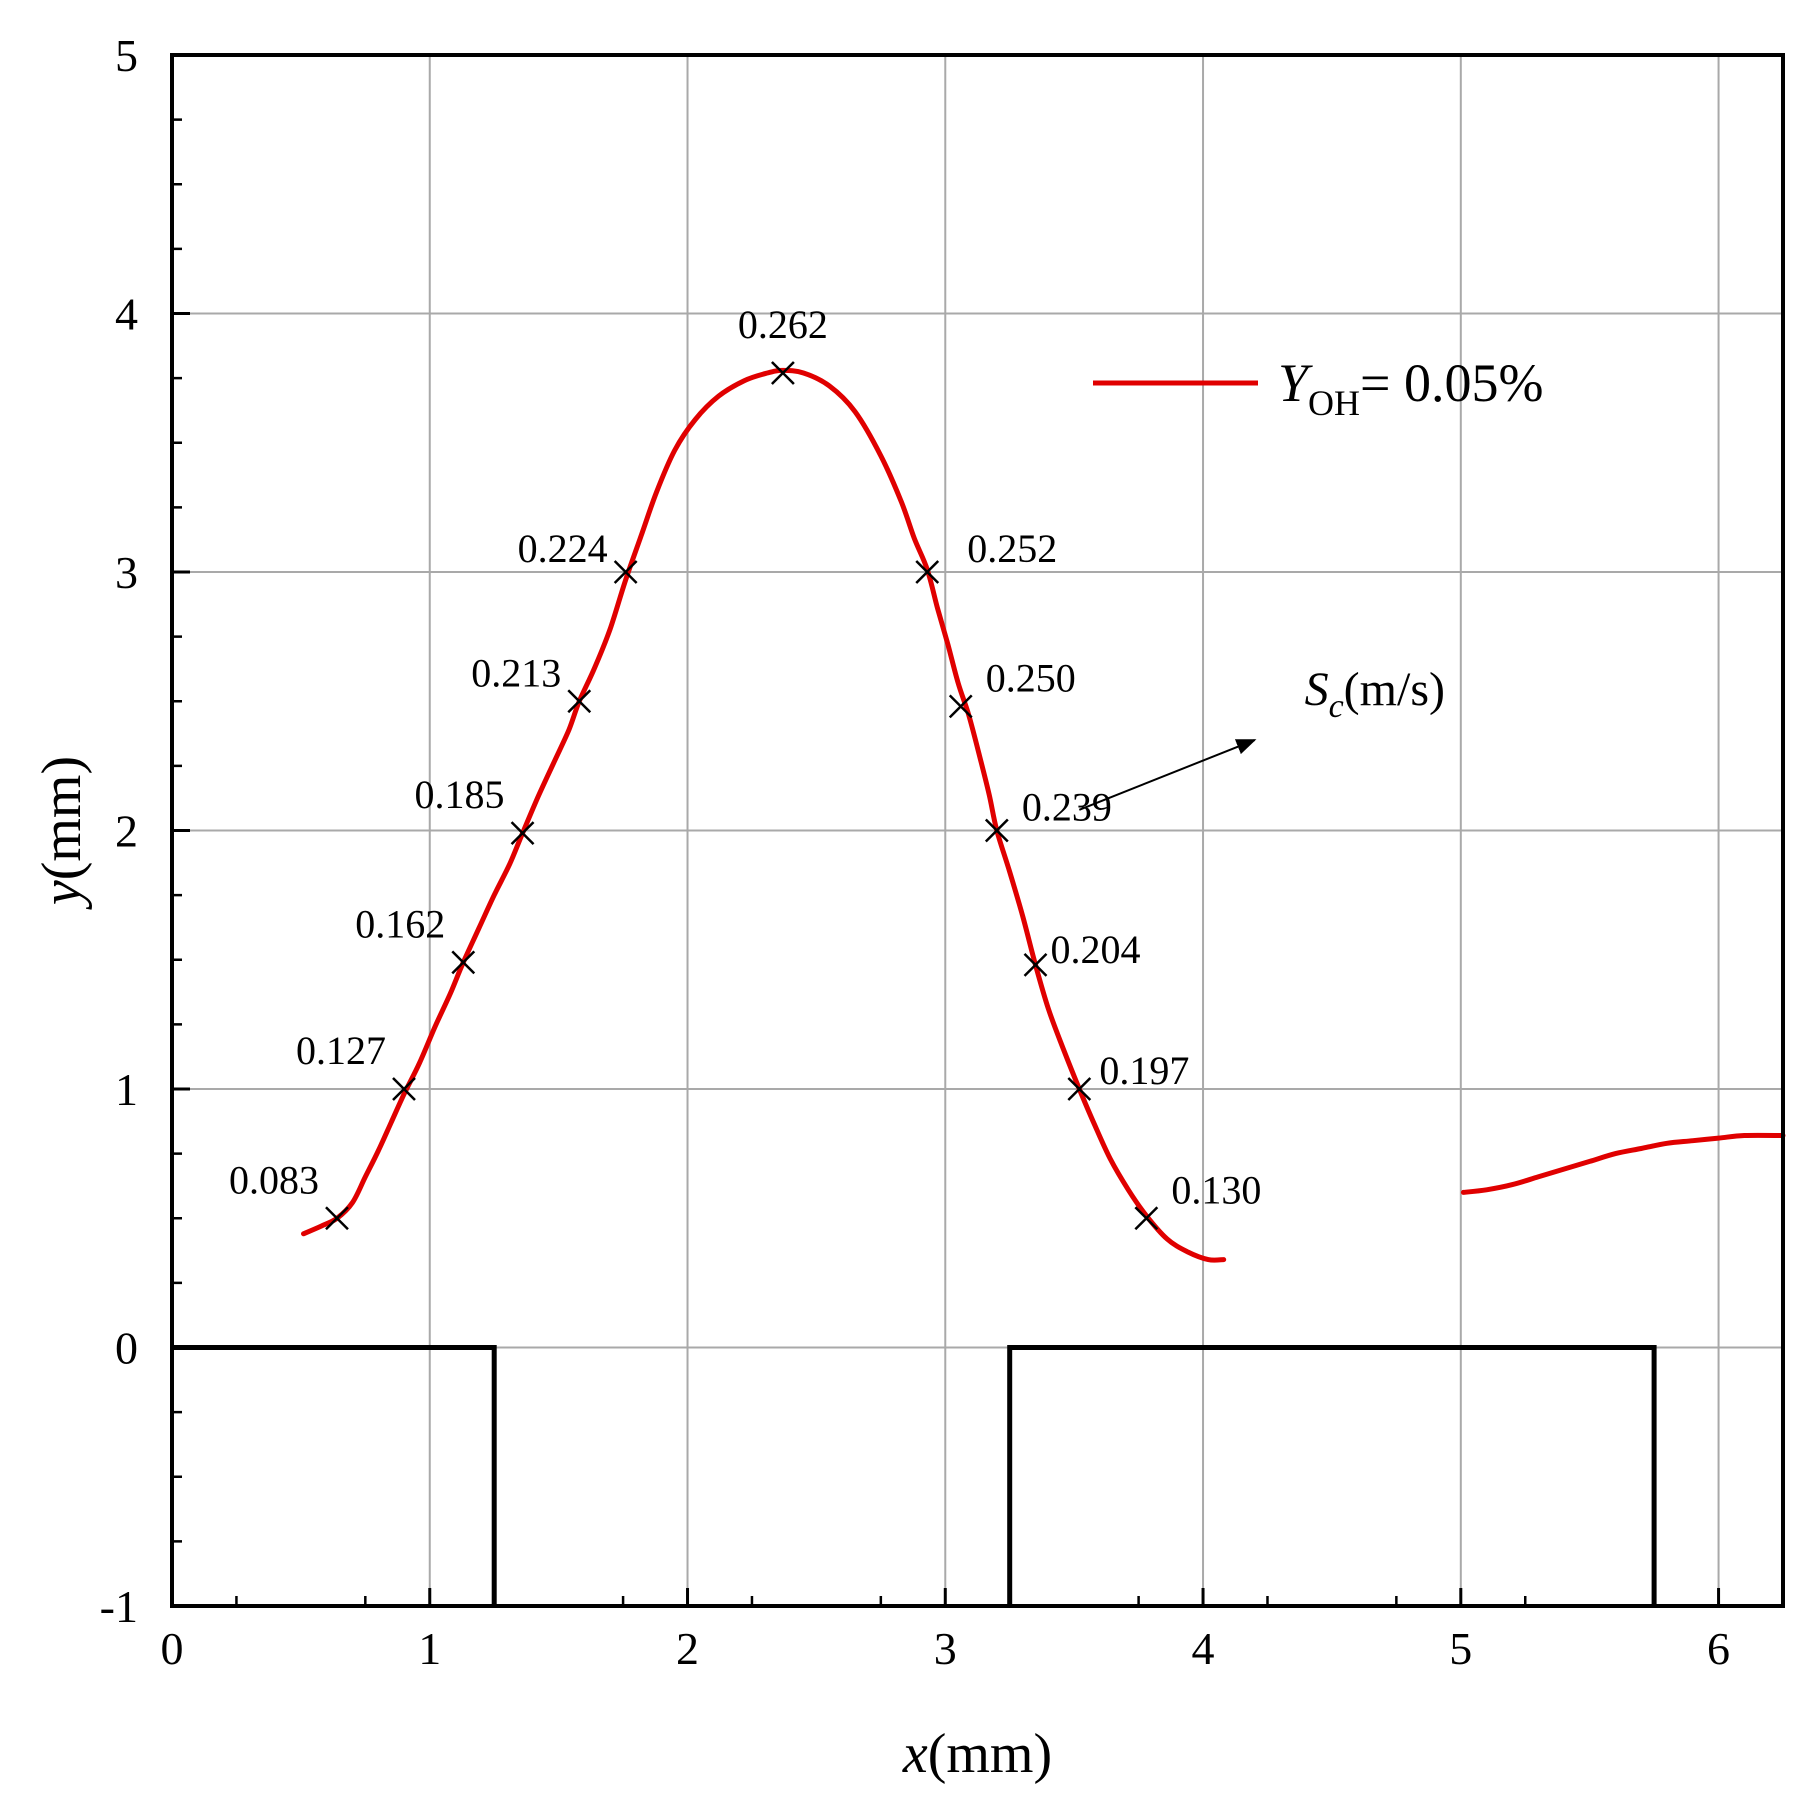  Describe the element at coordinates (1203, 1648) in the screenshot. I see `x-tick-label: 4` at that location.